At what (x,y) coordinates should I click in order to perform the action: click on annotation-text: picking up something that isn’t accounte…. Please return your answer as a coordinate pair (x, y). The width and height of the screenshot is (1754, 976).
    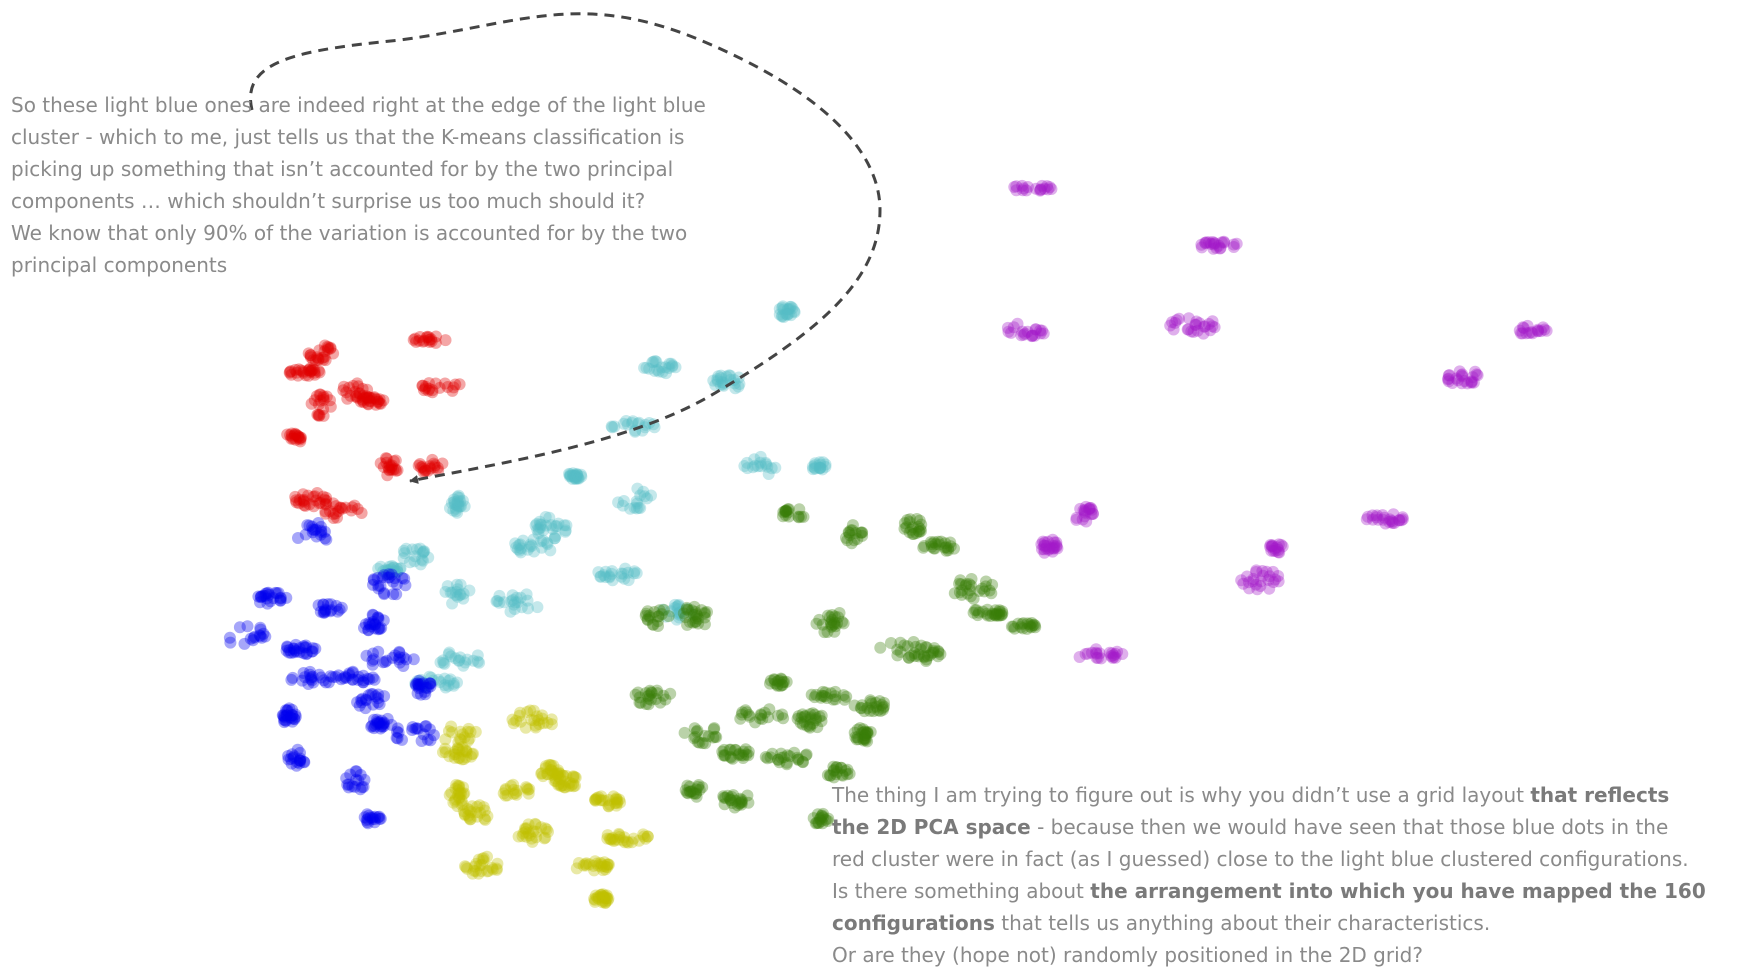
    Looking at the image, I should click on (342, 169).